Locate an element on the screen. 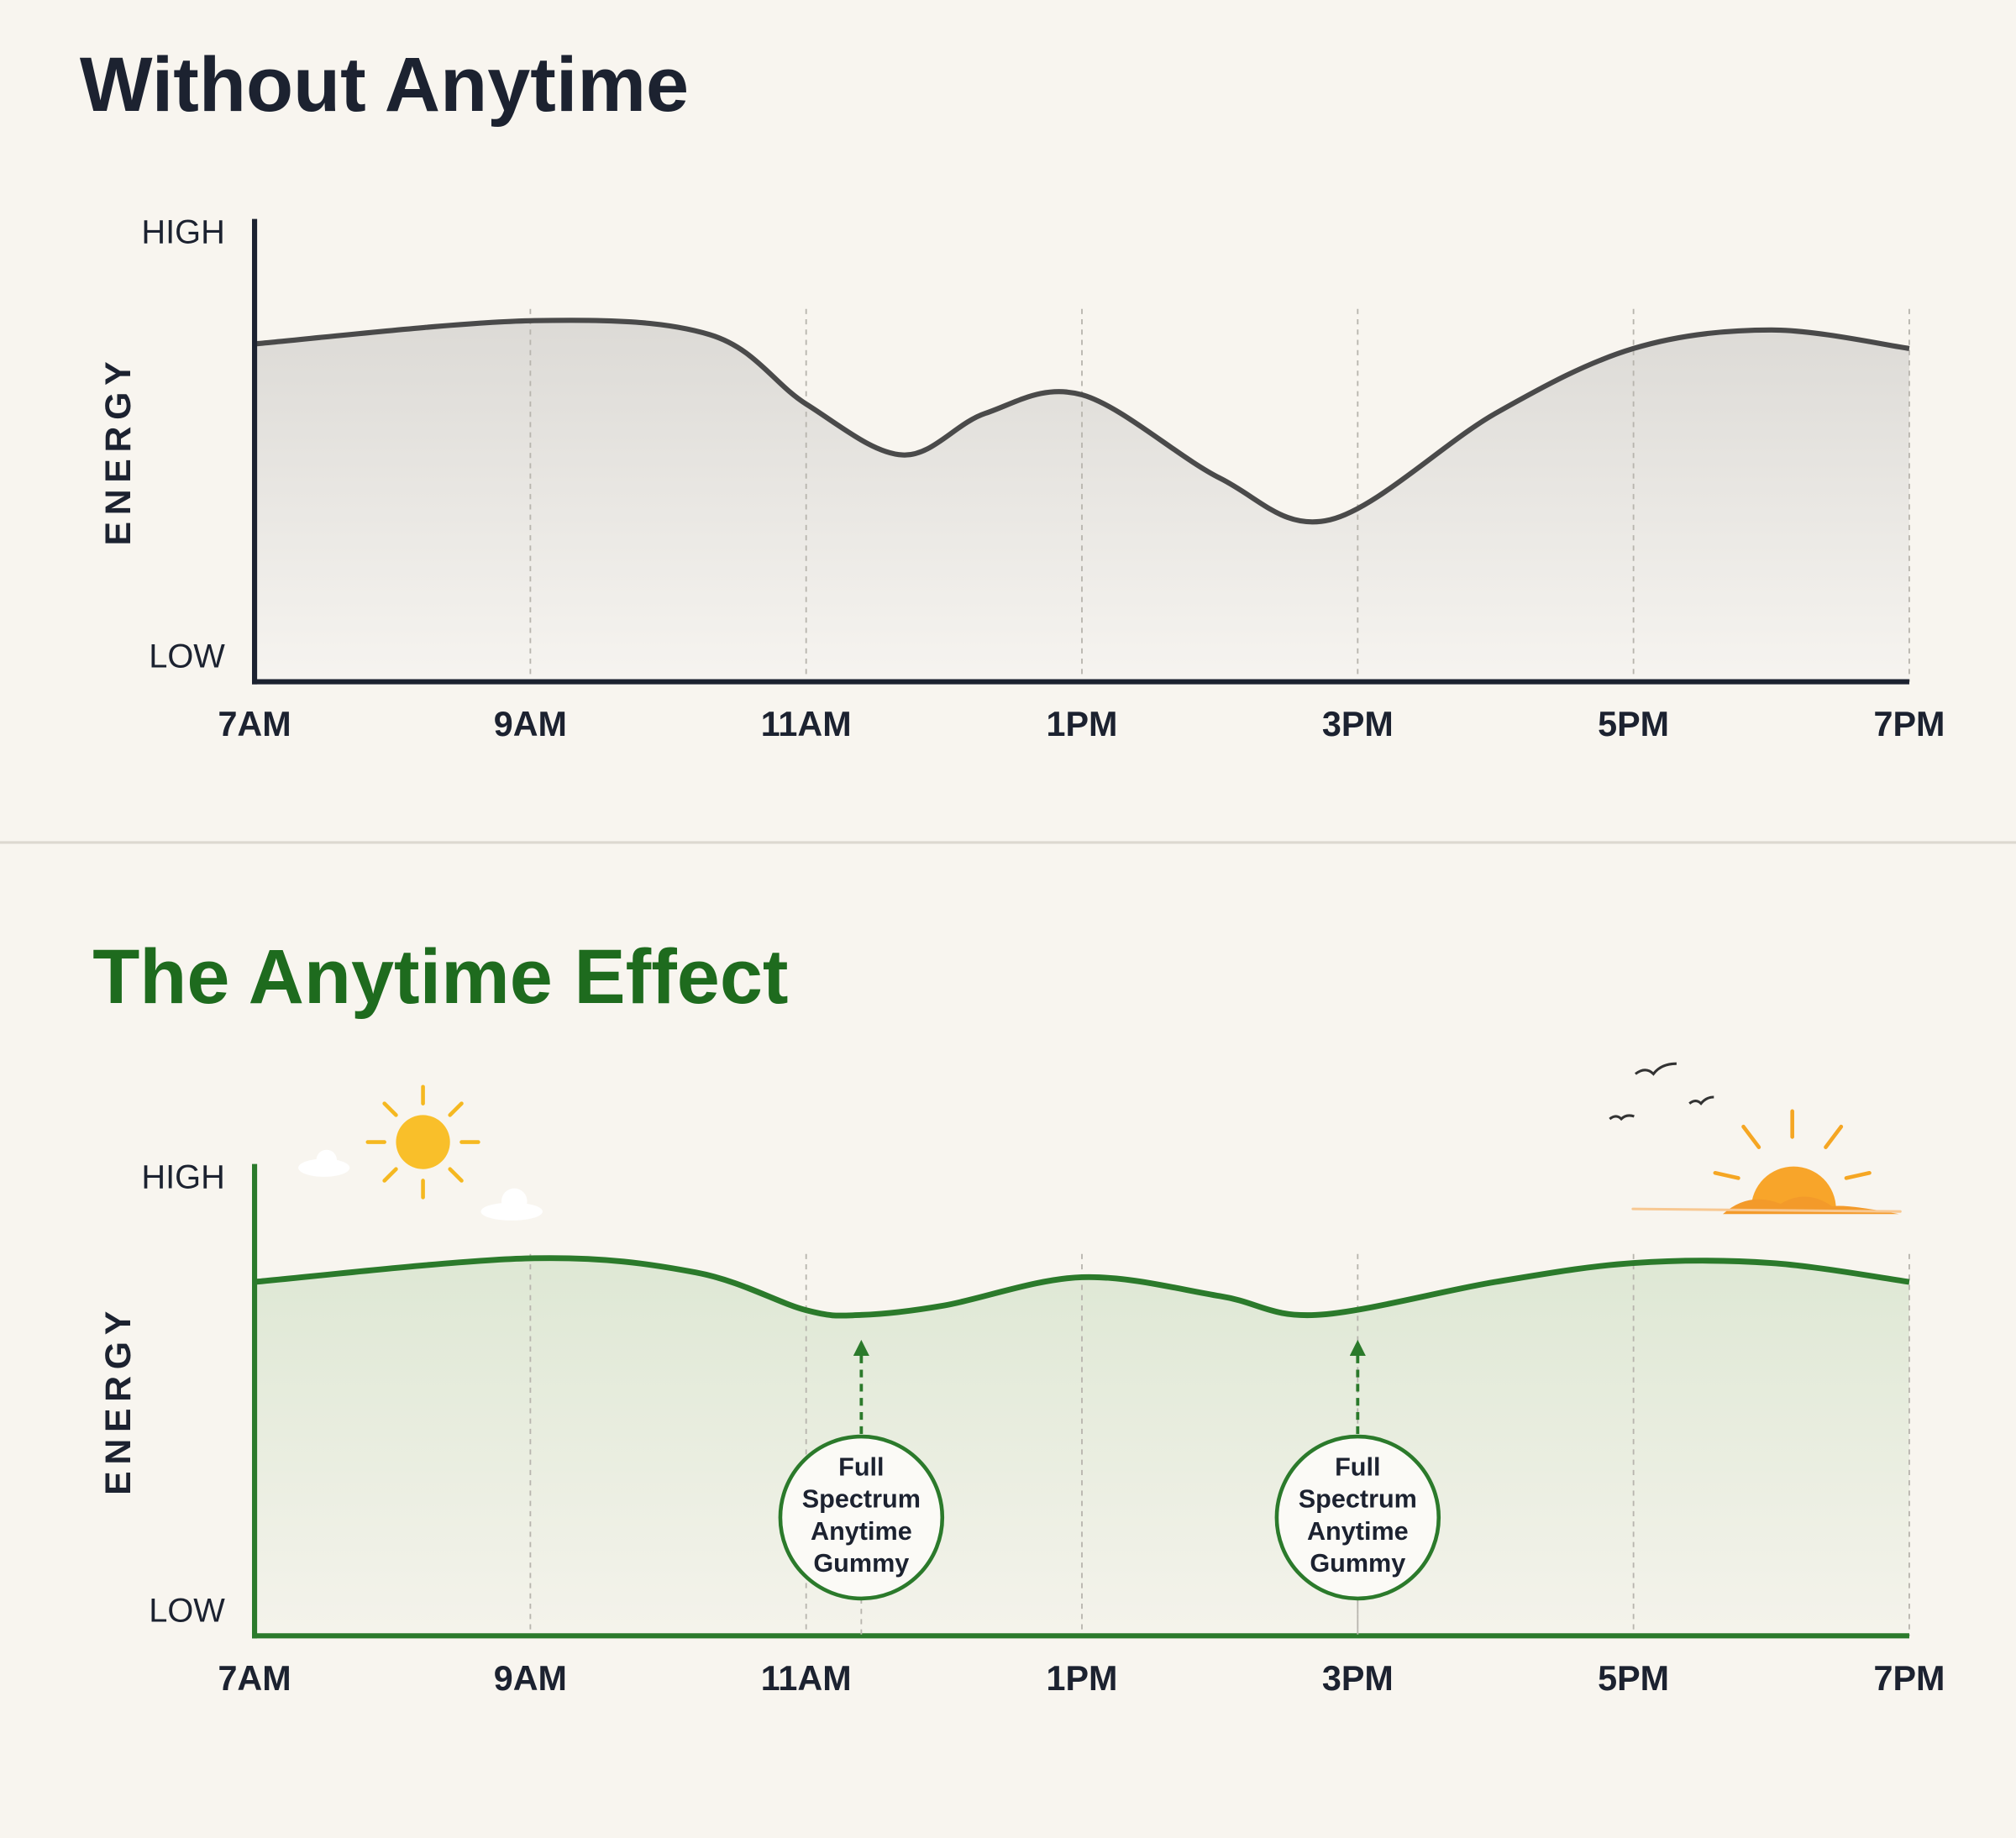 This screenshot has height=1838, width=2016. sunset is located at coordinates (1766, 1162).